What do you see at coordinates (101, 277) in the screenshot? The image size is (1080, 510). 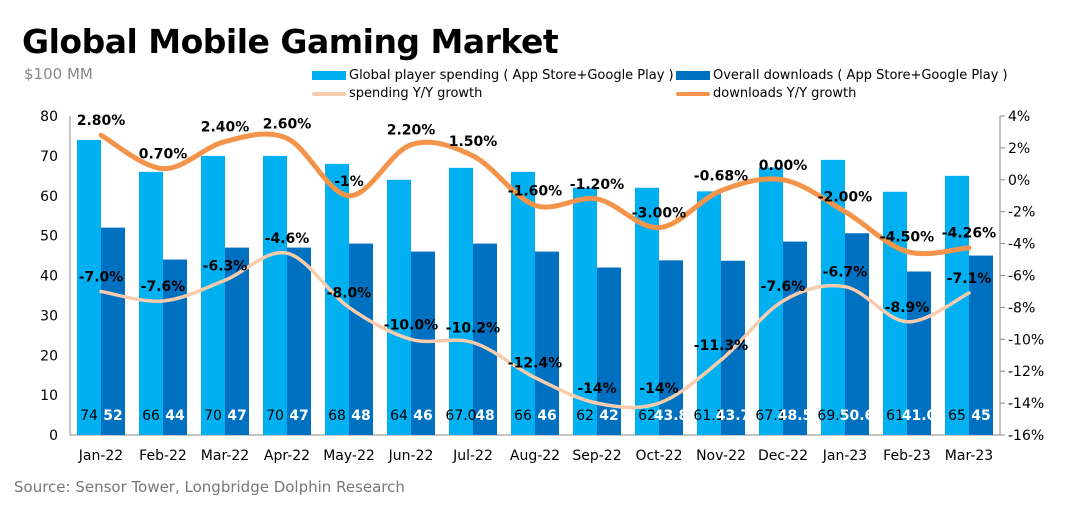 I see `point-label-spending-yoy: -7.0%` at bounding box center [101, 277].